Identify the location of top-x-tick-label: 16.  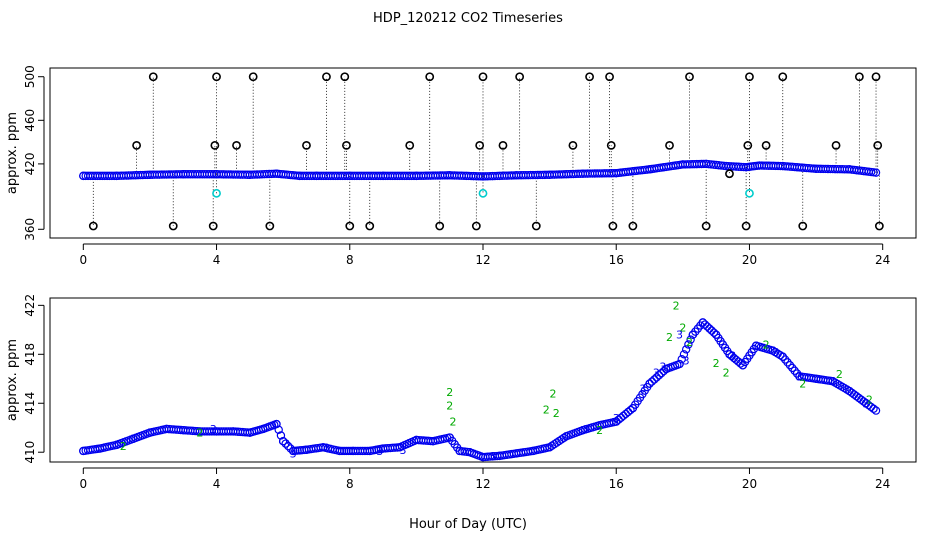
(616, 260).